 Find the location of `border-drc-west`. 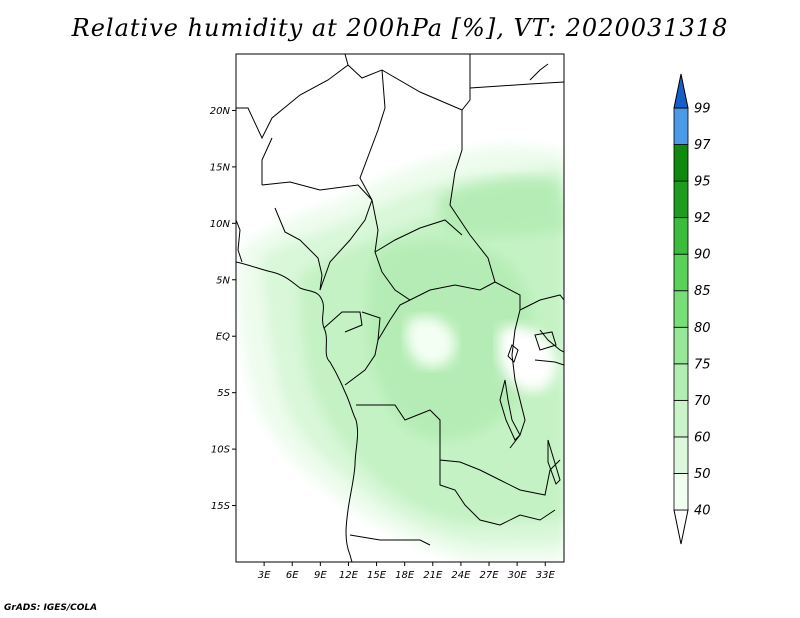

border-drc-west is located at coordinates (394, 320).